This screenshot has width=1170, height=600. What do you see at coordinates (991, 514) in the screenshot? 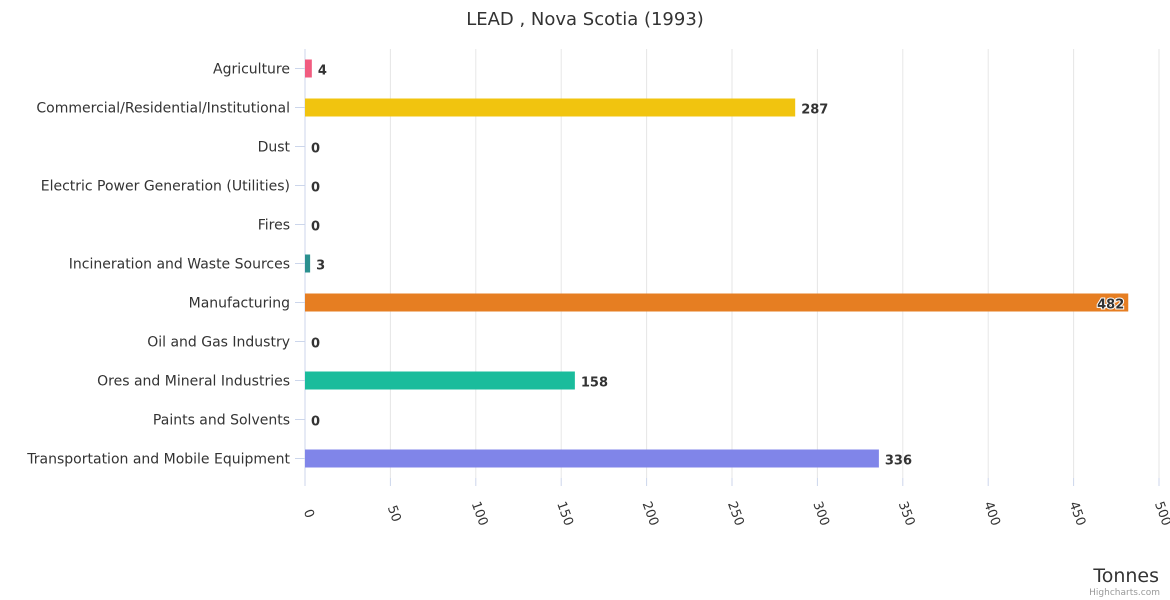
I see `tick-label: 400` at bounding box center [991, 514].